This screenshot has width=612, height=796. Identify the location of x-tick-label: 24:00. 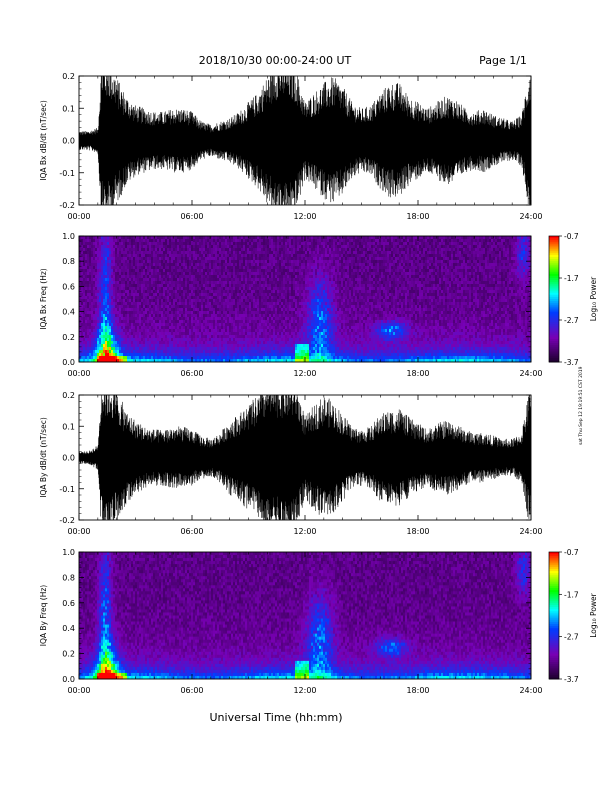
(530, 216).